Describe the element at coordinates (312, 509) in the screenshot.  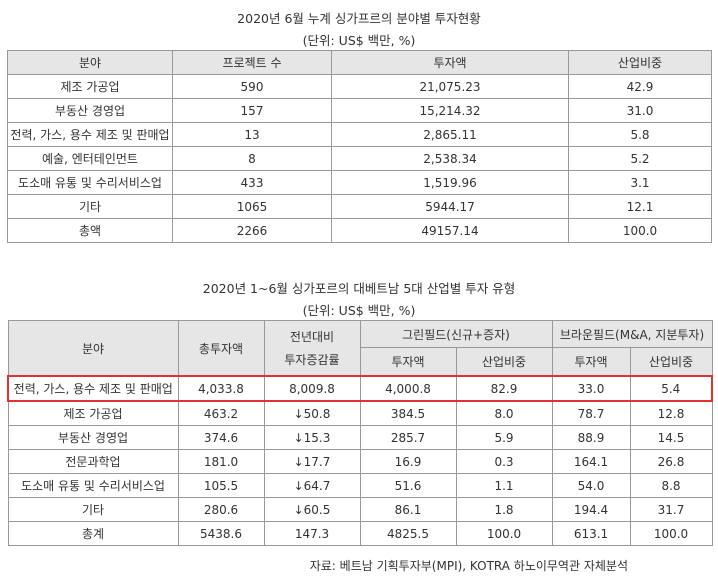
I see `table-cell: ↓60.5` at that location.